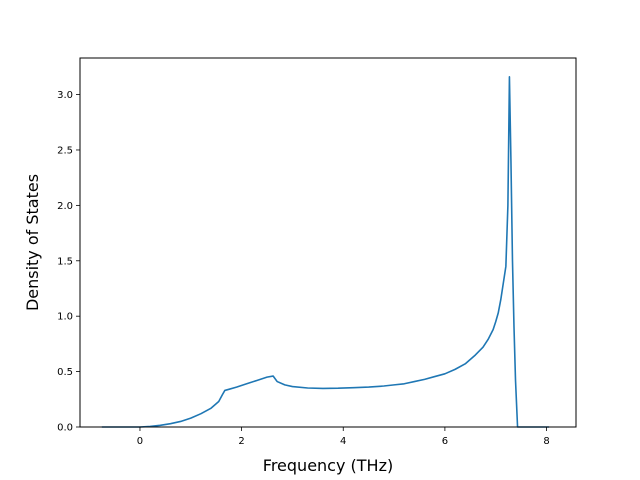 This screenshot has height=480, width=640. I want to click on x-tick-label: 8, so click(546, 441).